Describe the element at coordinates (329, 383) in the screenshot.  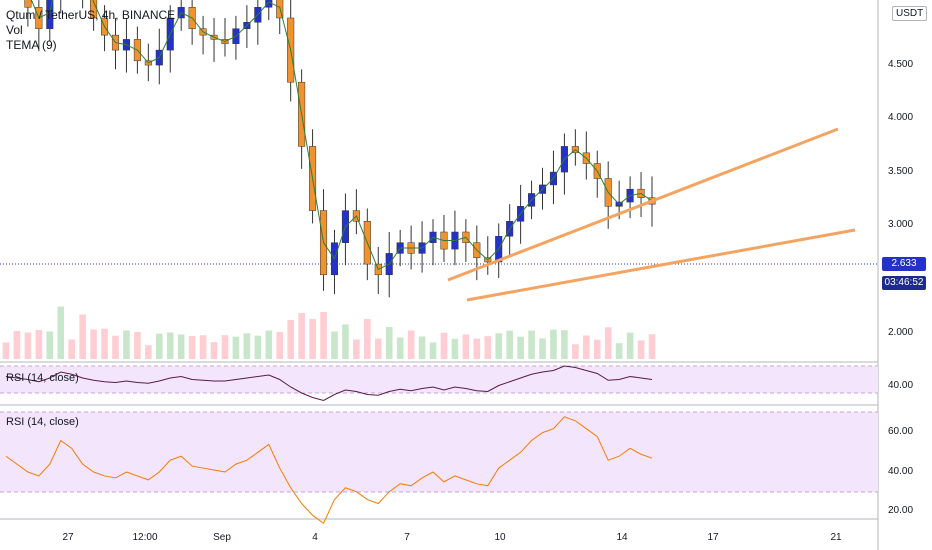
I see `rsi1-line` at that location.